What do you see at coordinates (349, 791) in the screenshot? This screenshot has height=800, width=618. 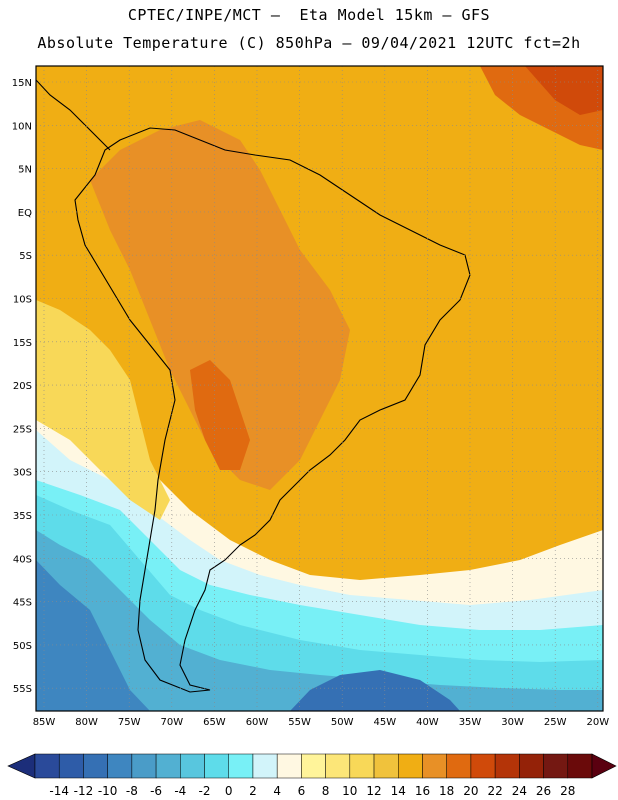 I see `colorbar-level-label: 10` at bounding box center [349, 791].